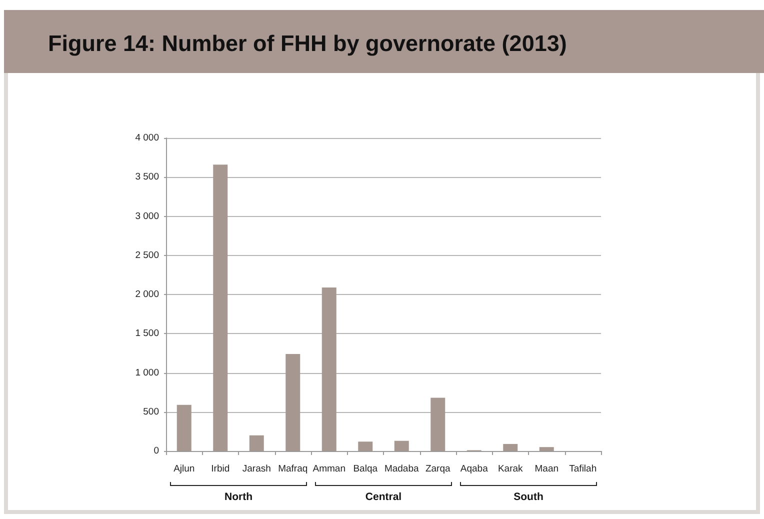 The image size is (764, 519). Describe the element at coordinates (511, 469) in the screenshot. I see `x-tick-label: Karak` at that location.